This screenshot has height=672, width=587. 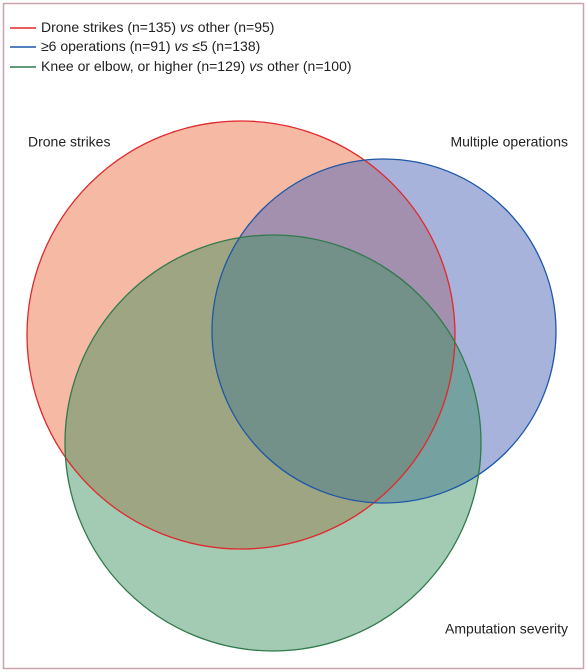 I want to click on legend-text: other (n=100), so click(x=307, y=66).